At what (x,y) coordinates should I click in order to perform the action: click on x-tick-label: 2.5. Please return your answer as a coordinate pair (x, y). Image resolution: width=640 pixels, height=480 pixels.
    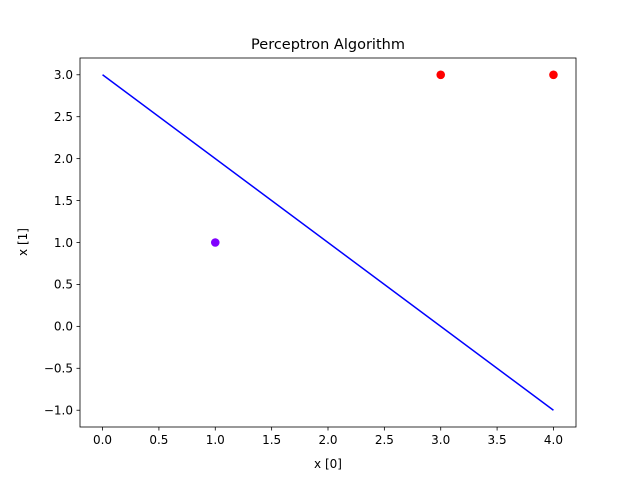
    Looking at the image, I should click on (384, 440).